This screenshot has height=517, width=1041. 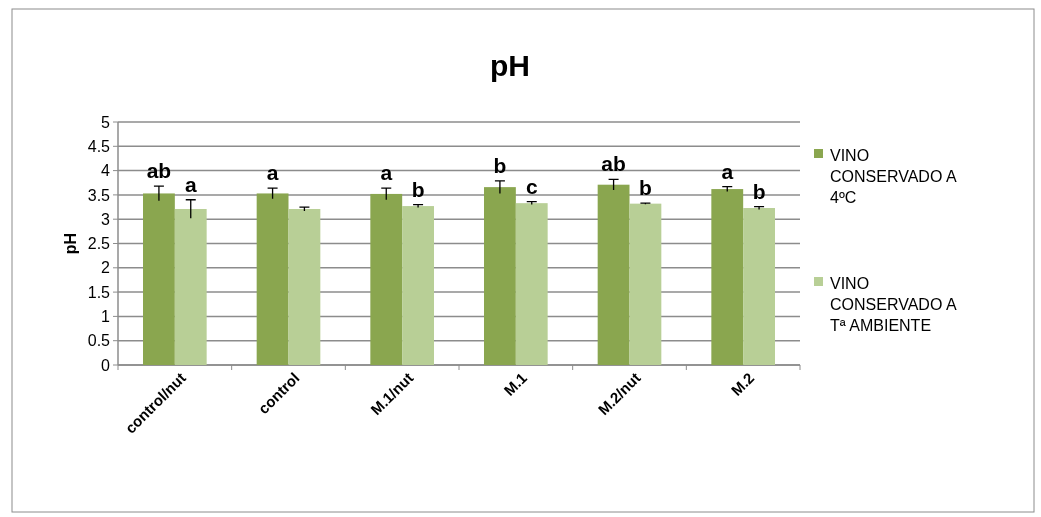 What do you see at coordinates (515, 384) in the screenshot?
I see `x-tick-label: M.1` at bounding box center [515, 384].